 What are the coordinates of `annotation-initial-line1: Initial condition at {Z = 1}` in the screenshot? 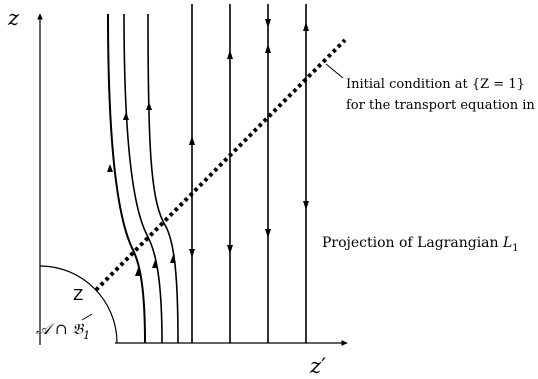 It's located at (435, 84).